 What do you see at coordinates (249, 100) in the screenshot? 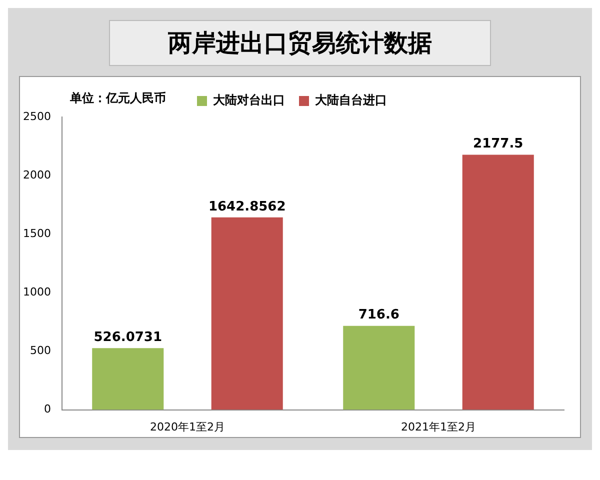
I see `legend-label: 大陆对台出口` at bounding box center [249, 100].